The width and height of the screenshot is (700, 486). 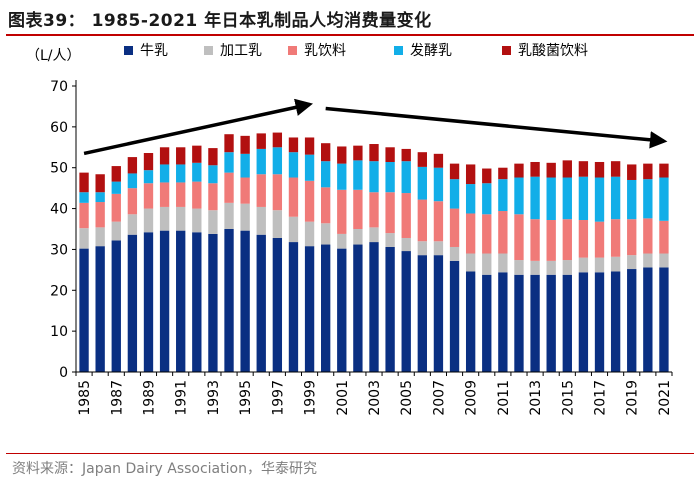 What do you see at coordinates (472, 398) in the screenshot?
I see `x-tick-label: 2009` at bounding box center [472, 398].